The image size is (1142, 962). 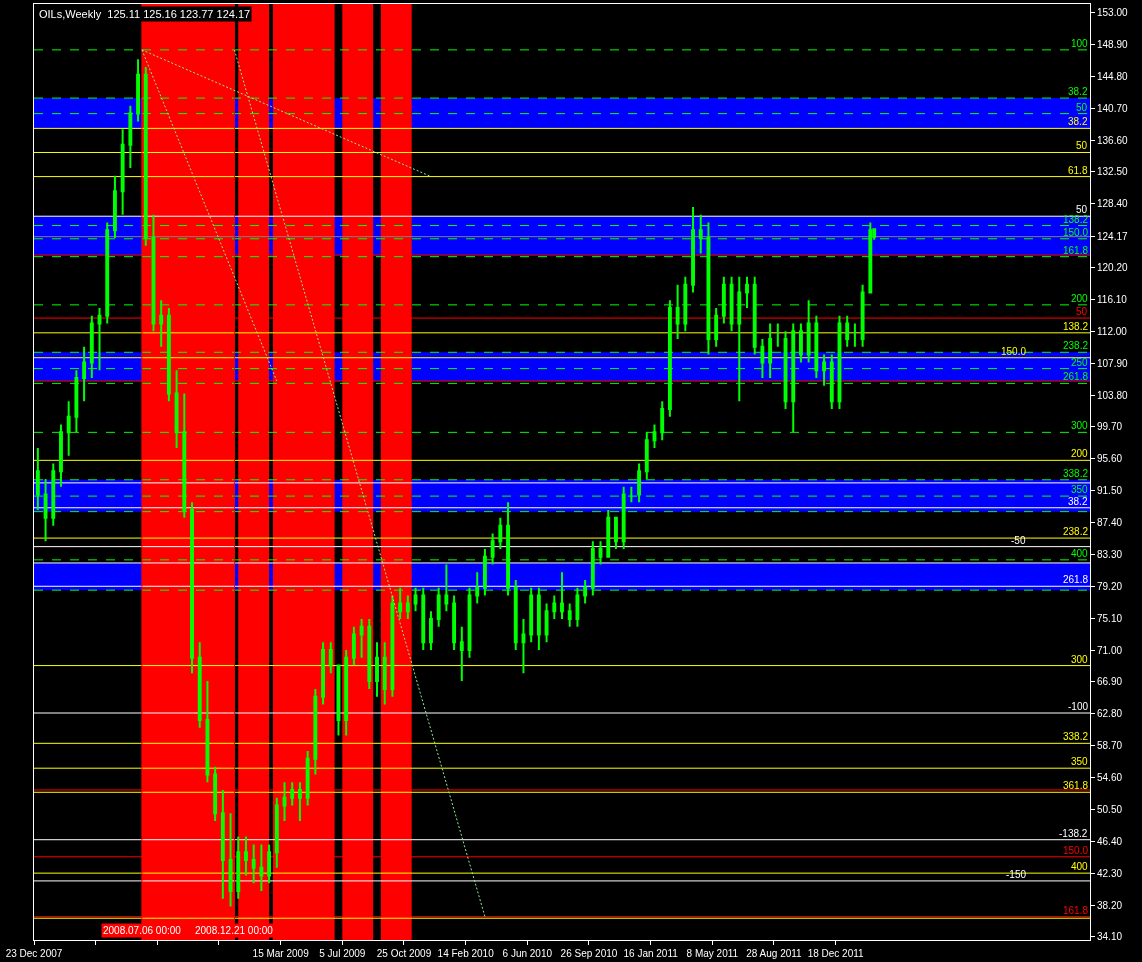 I want to click on y-tick-label: 38.20, so click(x=1110, y=905).